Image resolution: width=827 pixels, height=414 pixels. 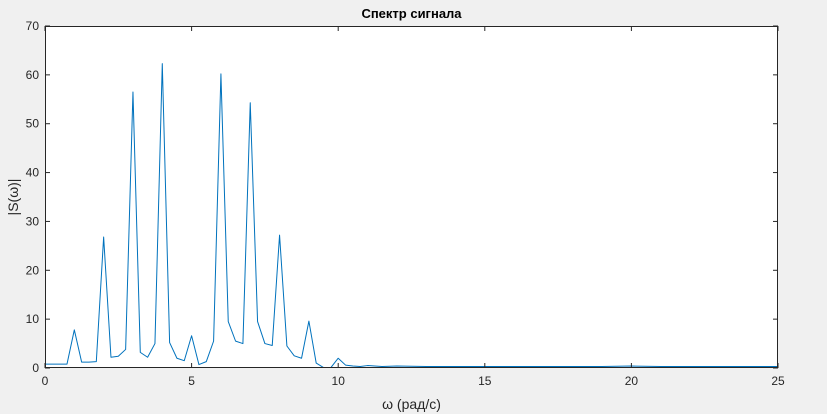 I want to click on x-tick-label: 5, so click(x=191, y=381).